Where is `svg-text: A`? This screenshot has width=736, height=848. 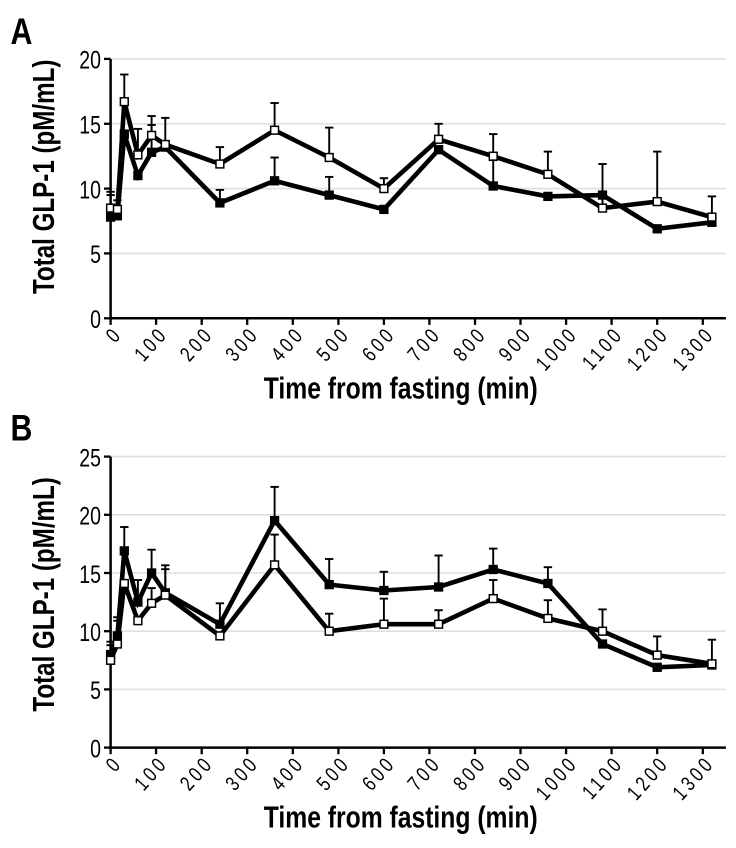 svg-text: A is located at coordinates (22, 32).